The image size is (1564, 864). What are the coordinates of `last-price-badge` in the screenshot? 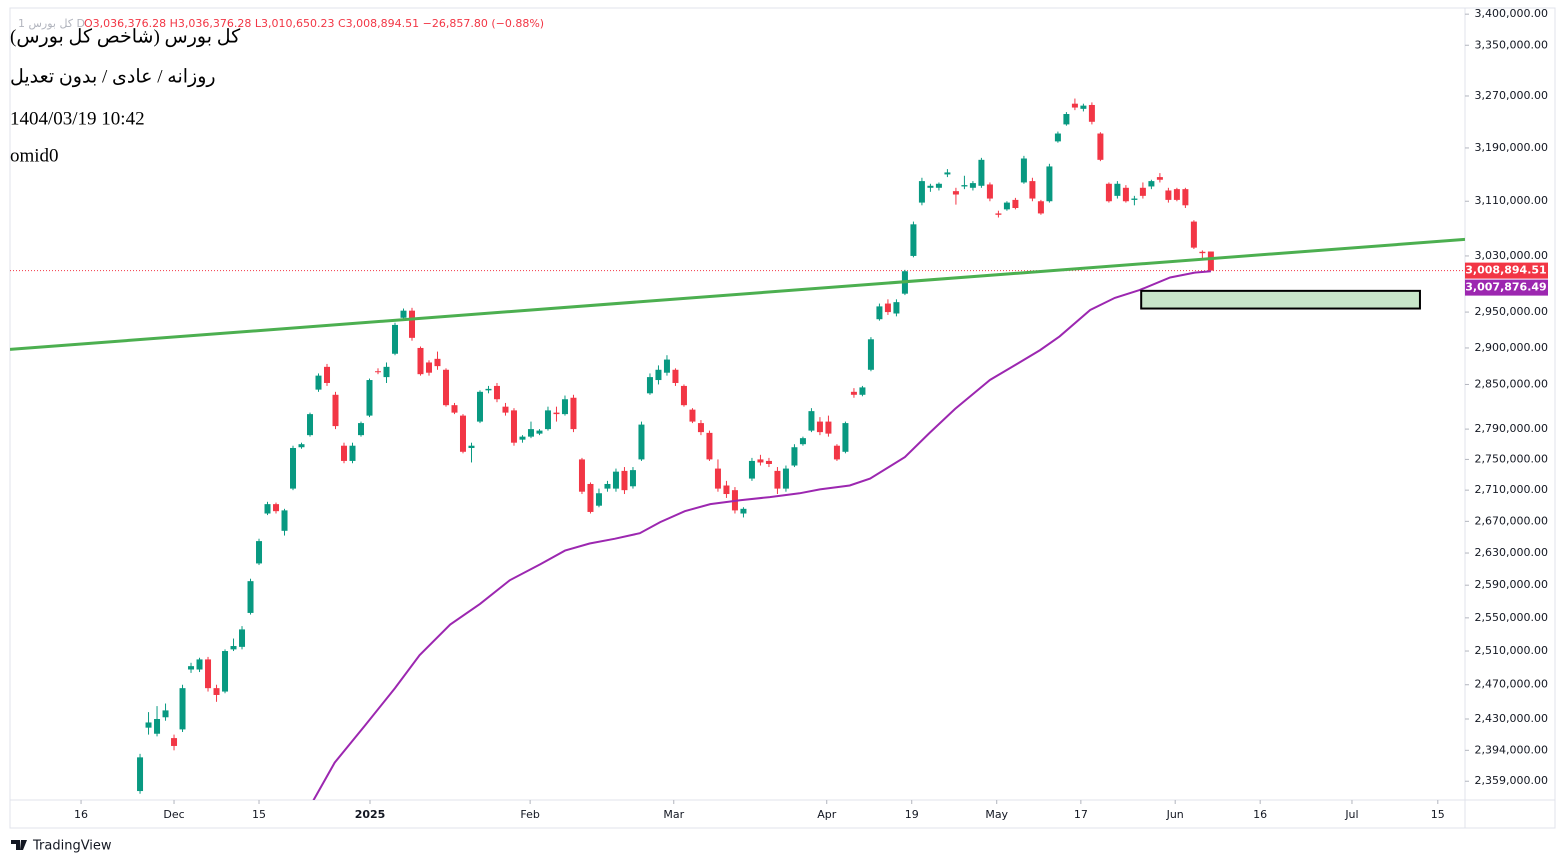 It's located at (1506, 270).